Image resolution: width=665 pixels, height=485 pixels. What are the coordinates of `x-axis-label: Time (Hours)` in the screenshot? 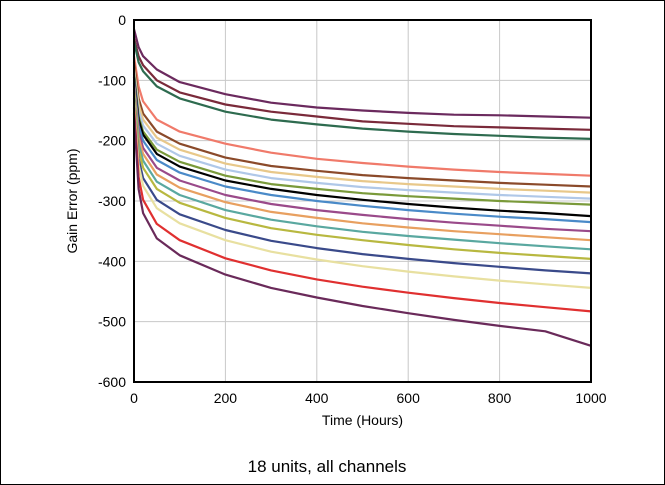 It's located at (362, 420).